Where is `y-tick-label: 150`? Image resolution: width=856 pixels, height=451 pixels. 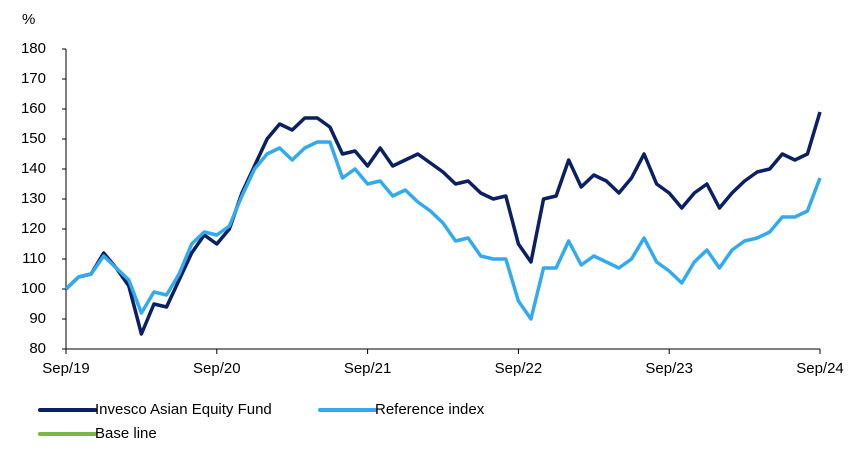
y-tick-label: 150 is located at coordinates (33, 138).